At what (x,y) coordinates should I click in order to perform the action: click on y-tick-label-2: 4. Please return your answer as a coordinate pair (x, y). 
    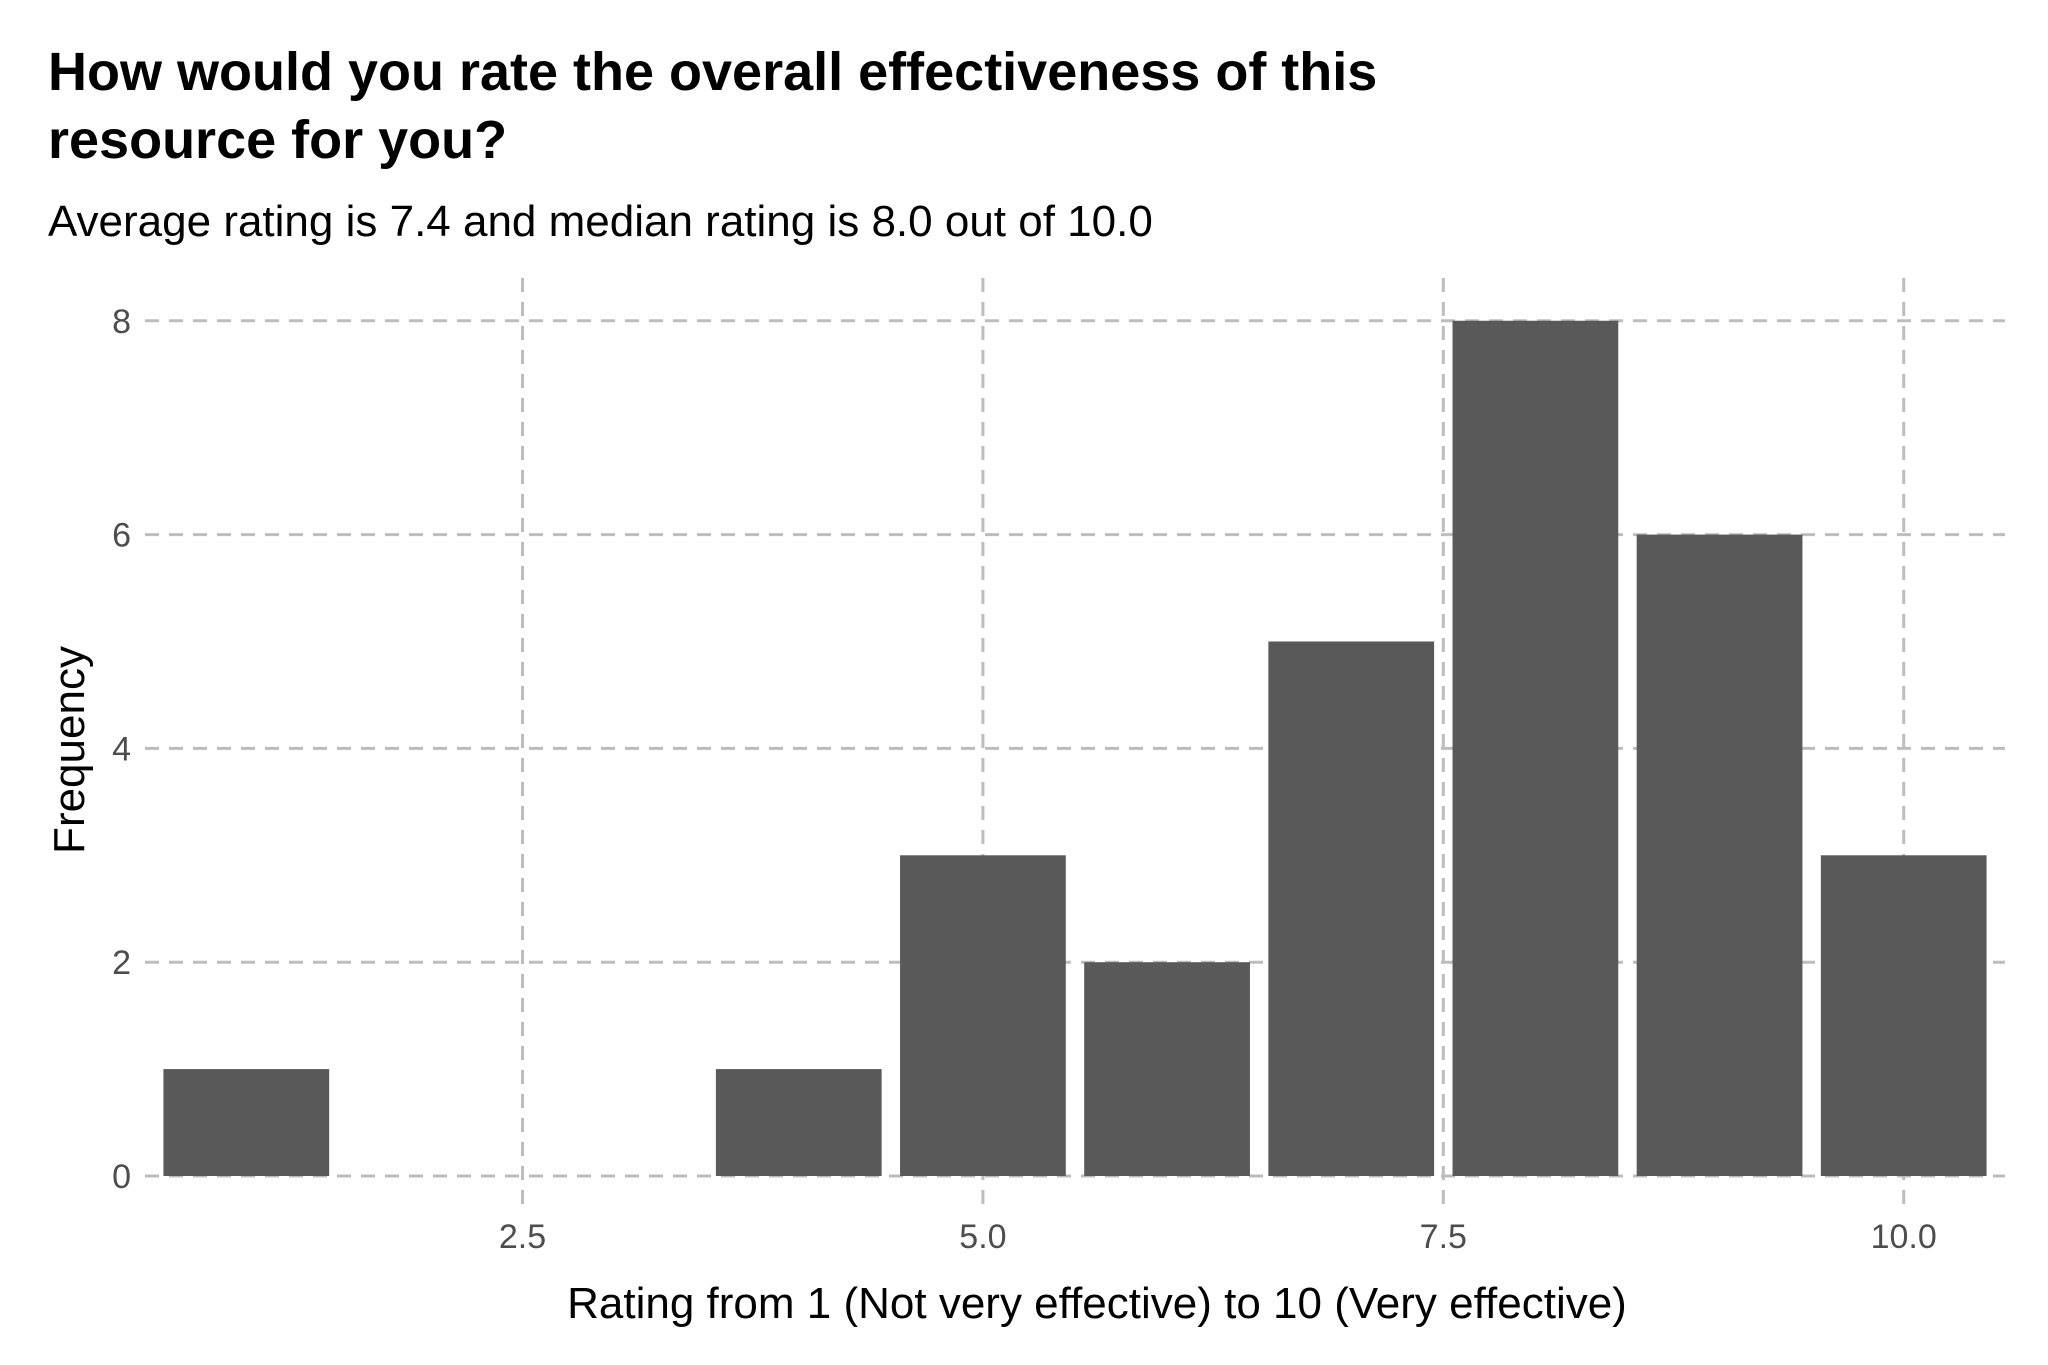
    Looking at the image, I should click on (121, 749).